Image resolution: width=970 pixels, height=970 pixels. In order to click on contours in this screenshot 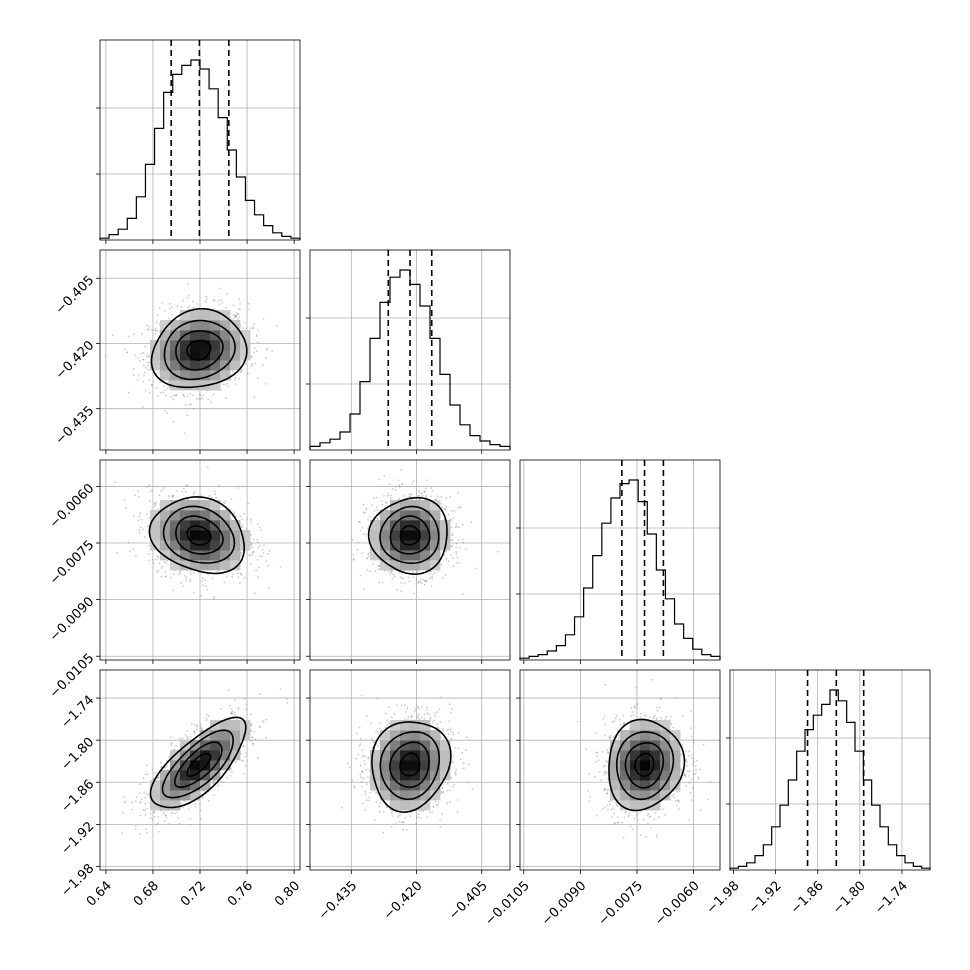, I will do `click(199, 348)`.